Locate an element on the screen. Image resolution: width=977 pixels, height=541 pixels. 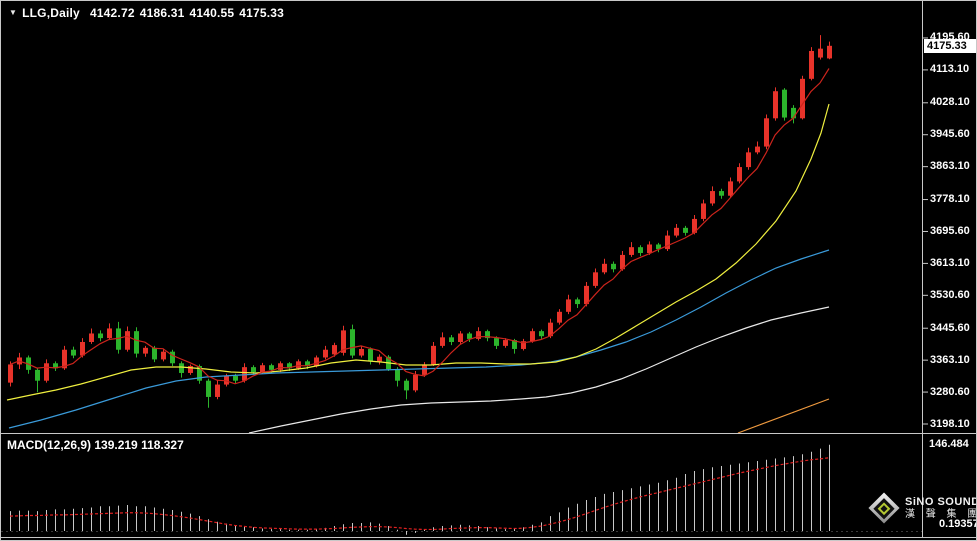
chart-title: ▼ LLG,Daily 4142.72 4186.31 4140.55 4175.33 is located at coordinates (149, 13).